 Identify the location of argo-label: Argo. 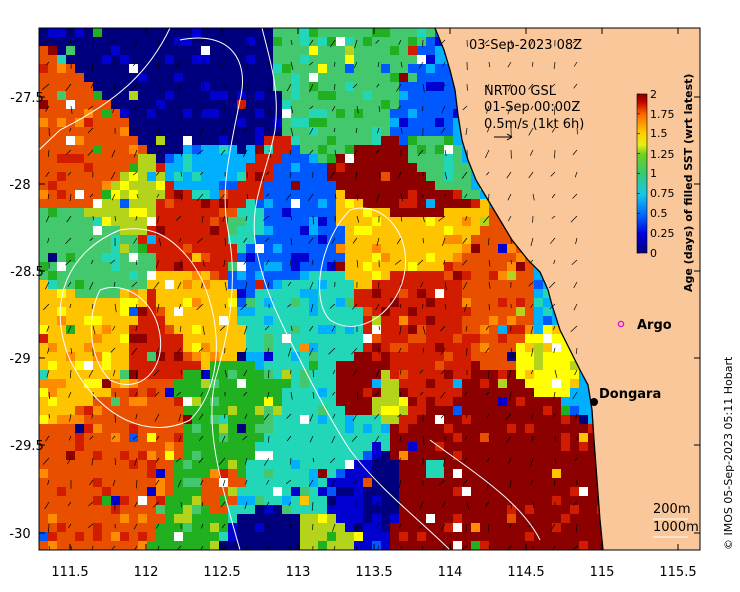
(654, 325).